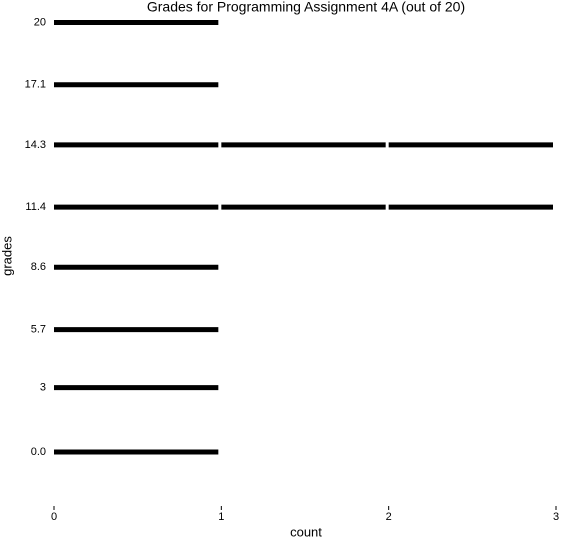 Image resolution: width=561 pixels, height=543 pixels. Describe the element at coordinates (35, 145) in the screenshot. I see `y-tick-label: 14.3` at that location.